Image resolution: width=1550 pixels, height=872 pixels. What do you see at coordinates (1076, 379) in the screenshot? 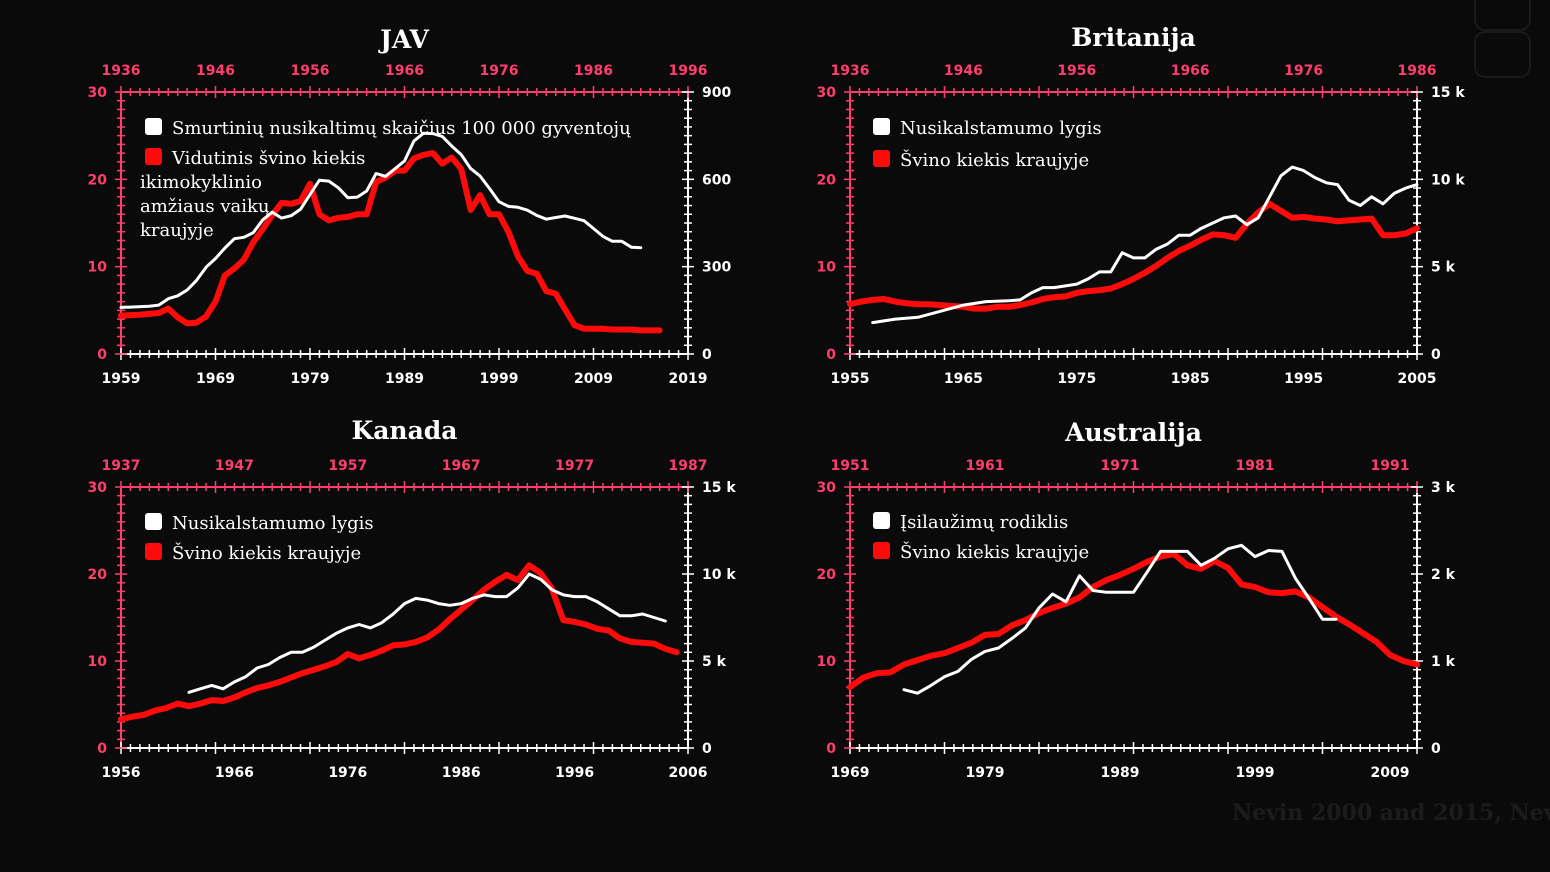
I see `bottom-tick-label: 1975` at bounding box center [1076, 379].